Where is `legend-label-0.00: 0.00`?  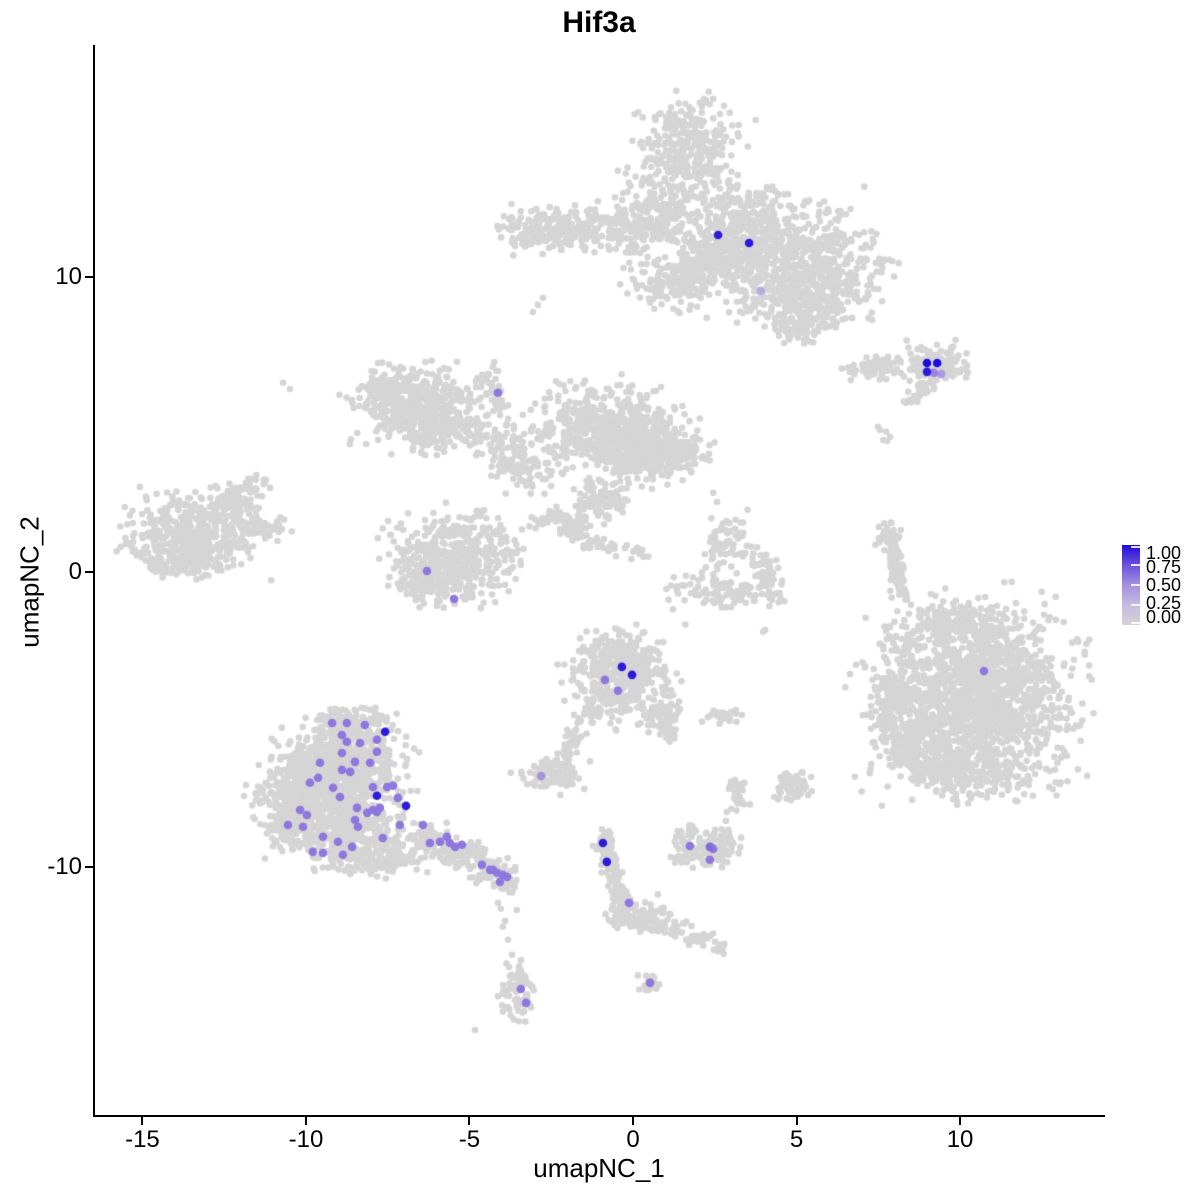 legend-label-0.00: 0.00 is located at coordinates (1164, 617).